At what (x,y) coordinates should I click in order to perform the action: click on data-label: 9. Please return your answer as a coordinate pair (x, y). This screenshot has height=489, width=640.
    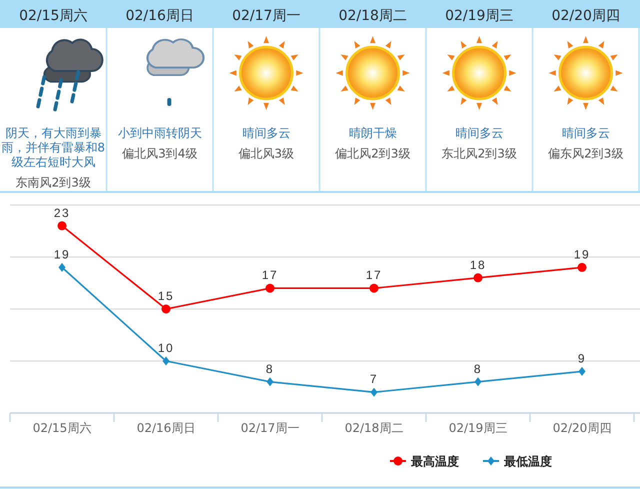
    Looking at the image, I should click on (582, 358).